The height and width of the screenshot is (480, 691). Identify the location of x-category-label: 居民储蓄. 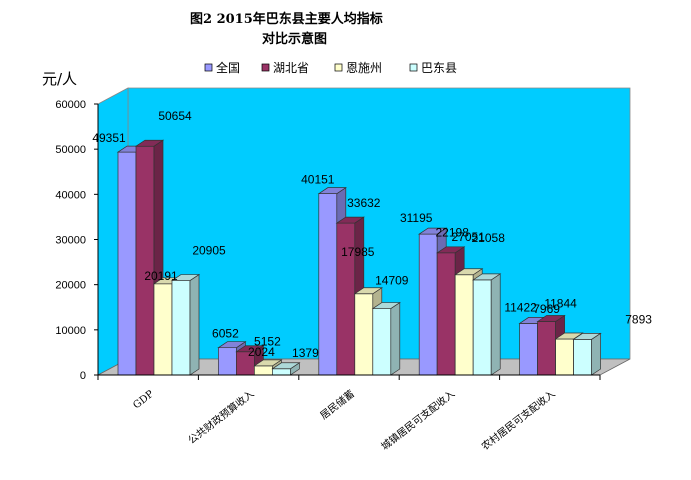
(337, 404).